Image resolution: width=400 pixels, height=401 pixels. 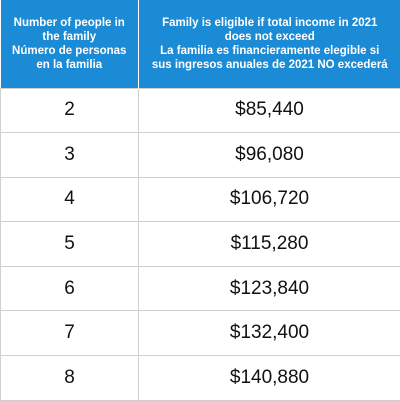 I want to click on table-row: 4 $106,720, so click(x=200, y=199).